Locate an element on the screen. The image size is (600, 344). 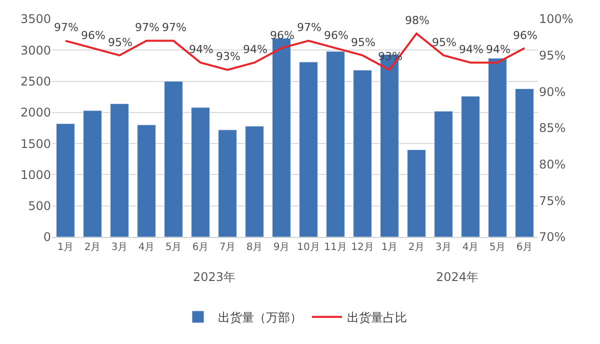
y2-tick-label: 80% is located at coordinates (552, 165).